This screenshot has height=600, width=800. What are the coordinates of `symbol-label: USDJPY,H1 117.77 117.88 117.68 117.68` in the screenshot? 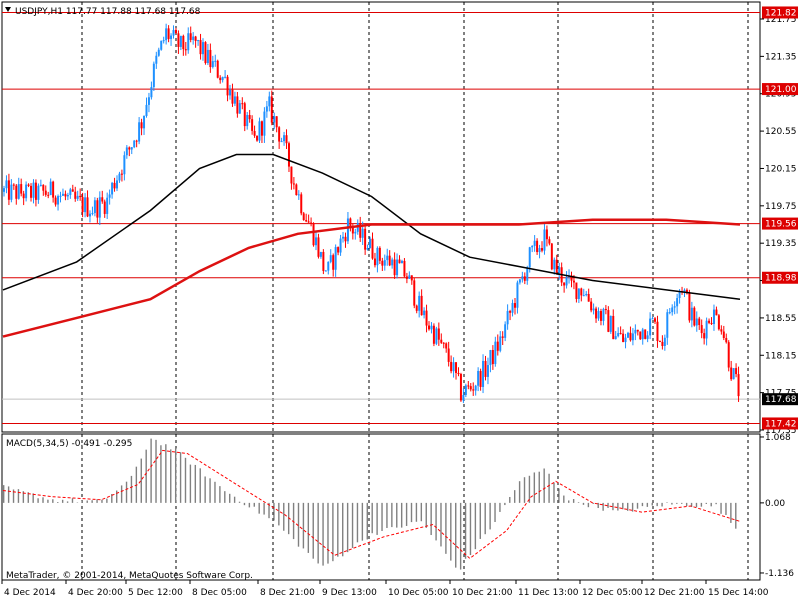 It's located at (108, 12).